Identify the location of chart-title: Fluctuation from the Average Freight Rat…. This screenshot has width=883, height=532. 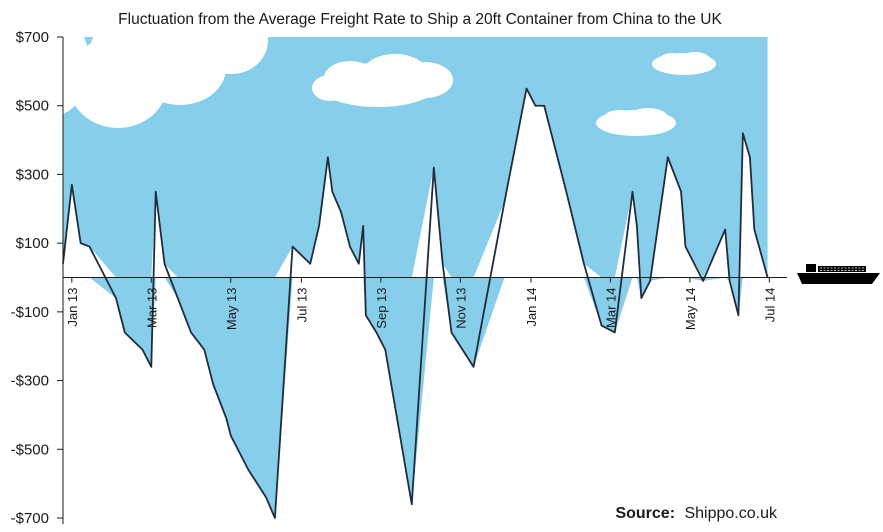
(420, 19).